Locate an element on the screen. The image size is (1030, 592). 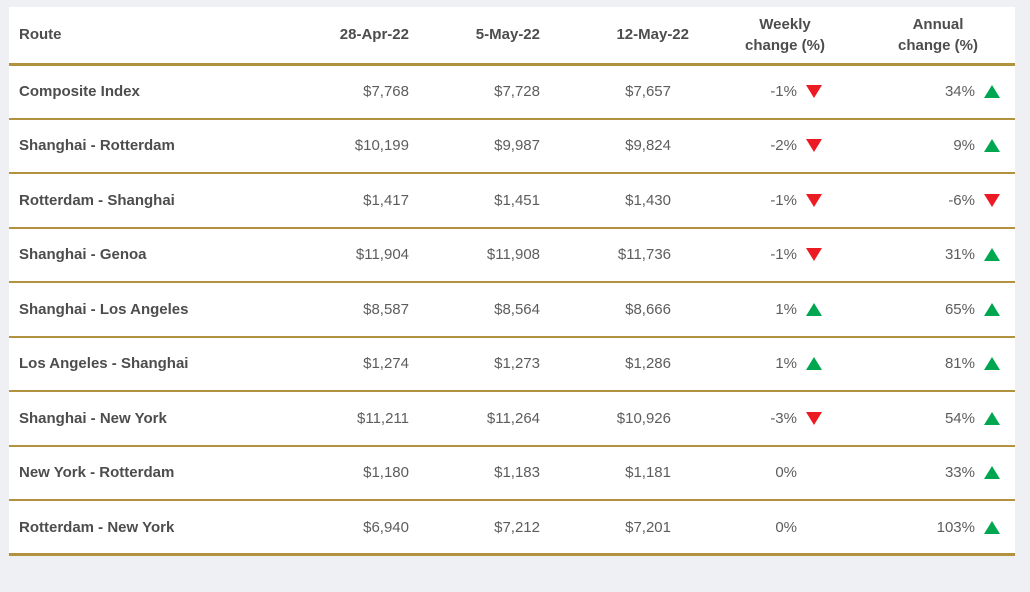
route-cell: Rotterdam - New York is located at coordinates (156, 528).